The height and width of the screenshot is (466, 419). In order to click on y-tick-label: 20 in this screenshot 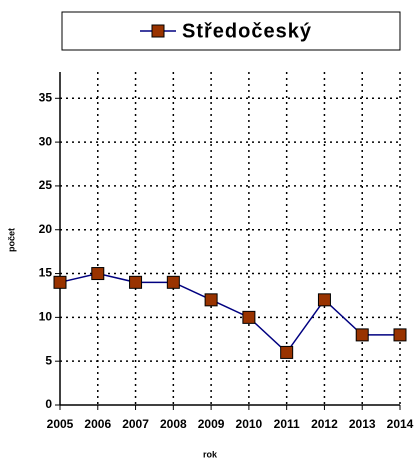, I will do `click(46, 229)`.